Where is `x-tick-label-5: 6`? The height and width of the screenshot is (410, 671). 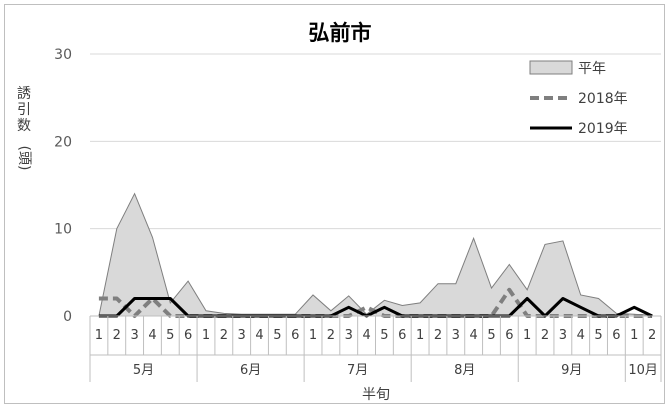 x-tick-label-5: 6 is located at coordinates (188, 335).